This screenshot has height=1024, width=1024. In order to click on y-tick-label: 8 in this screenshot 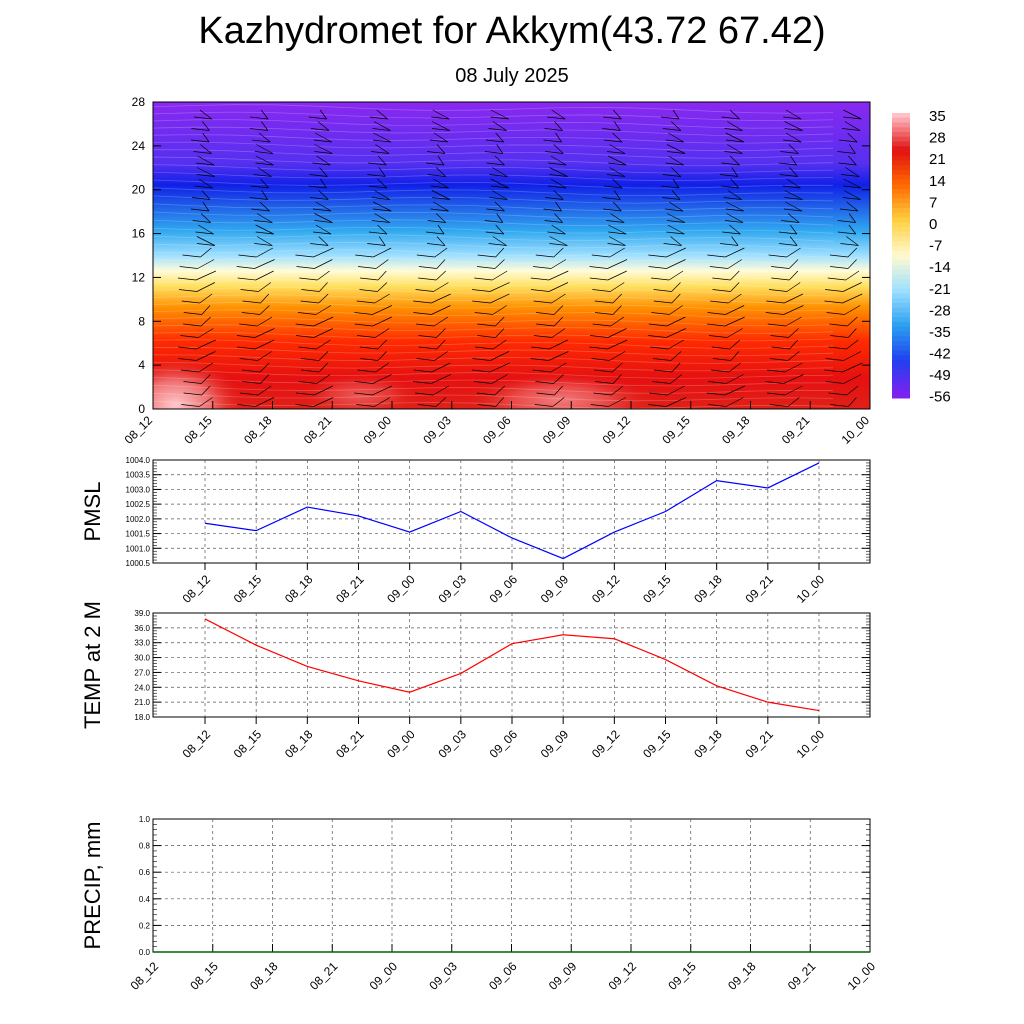, I will do `click(141, 321)`.